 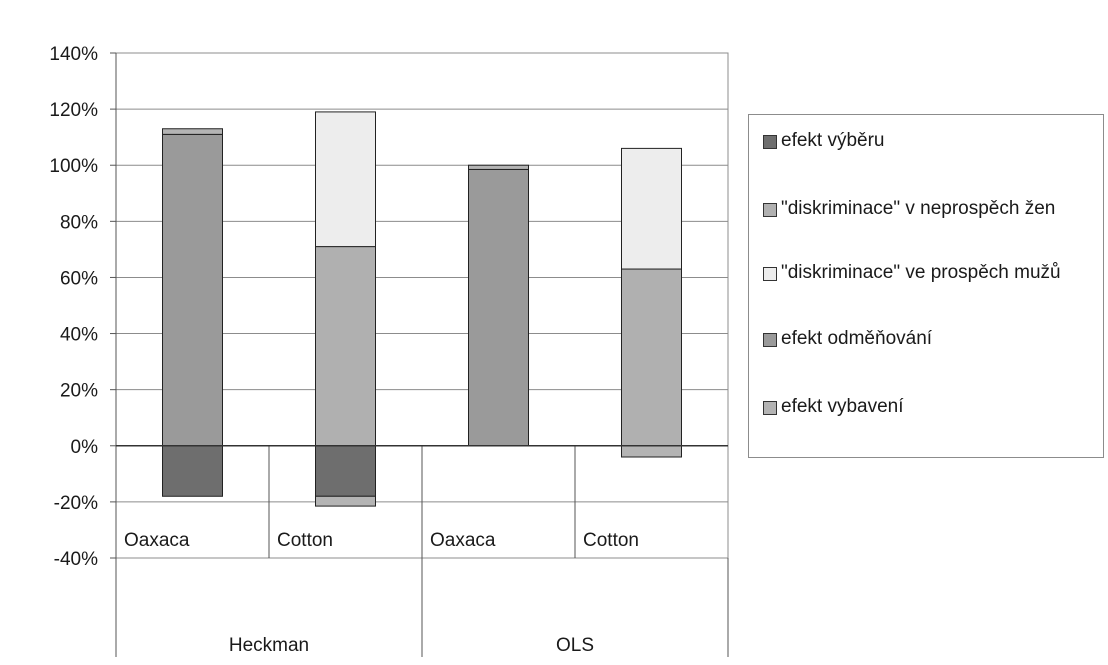 I want to click on group-label: OLS, so click(x=575, y=645).